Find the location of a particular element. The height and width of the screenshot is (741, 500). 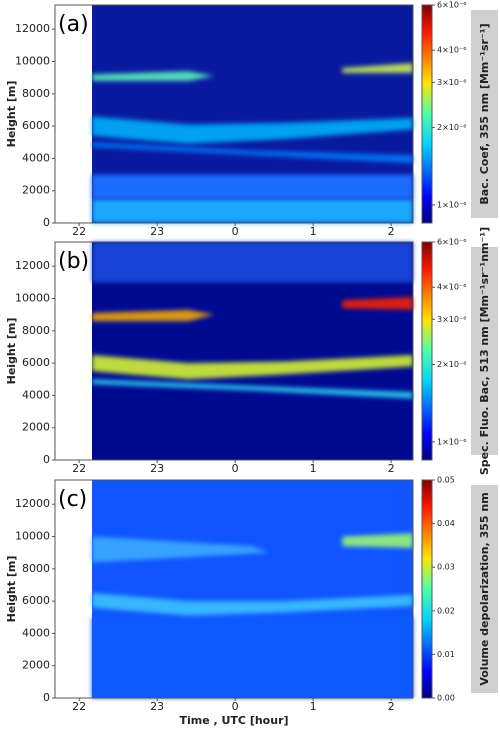

panel-label: (a) is located at coordinates (73, 24).